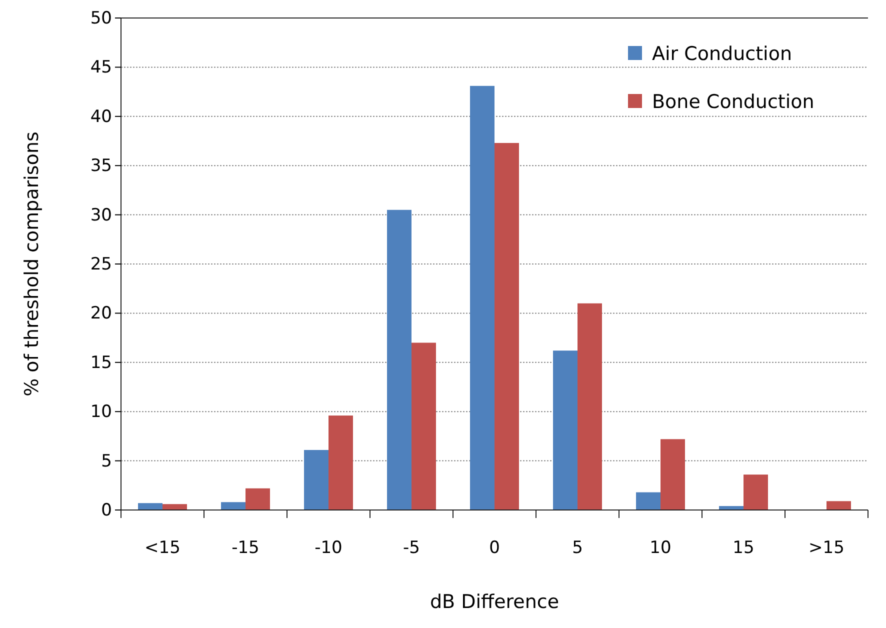  Describe the element at coordinates (411, 548) in the screenshot. I see `x-tick-label: -5` at that location.